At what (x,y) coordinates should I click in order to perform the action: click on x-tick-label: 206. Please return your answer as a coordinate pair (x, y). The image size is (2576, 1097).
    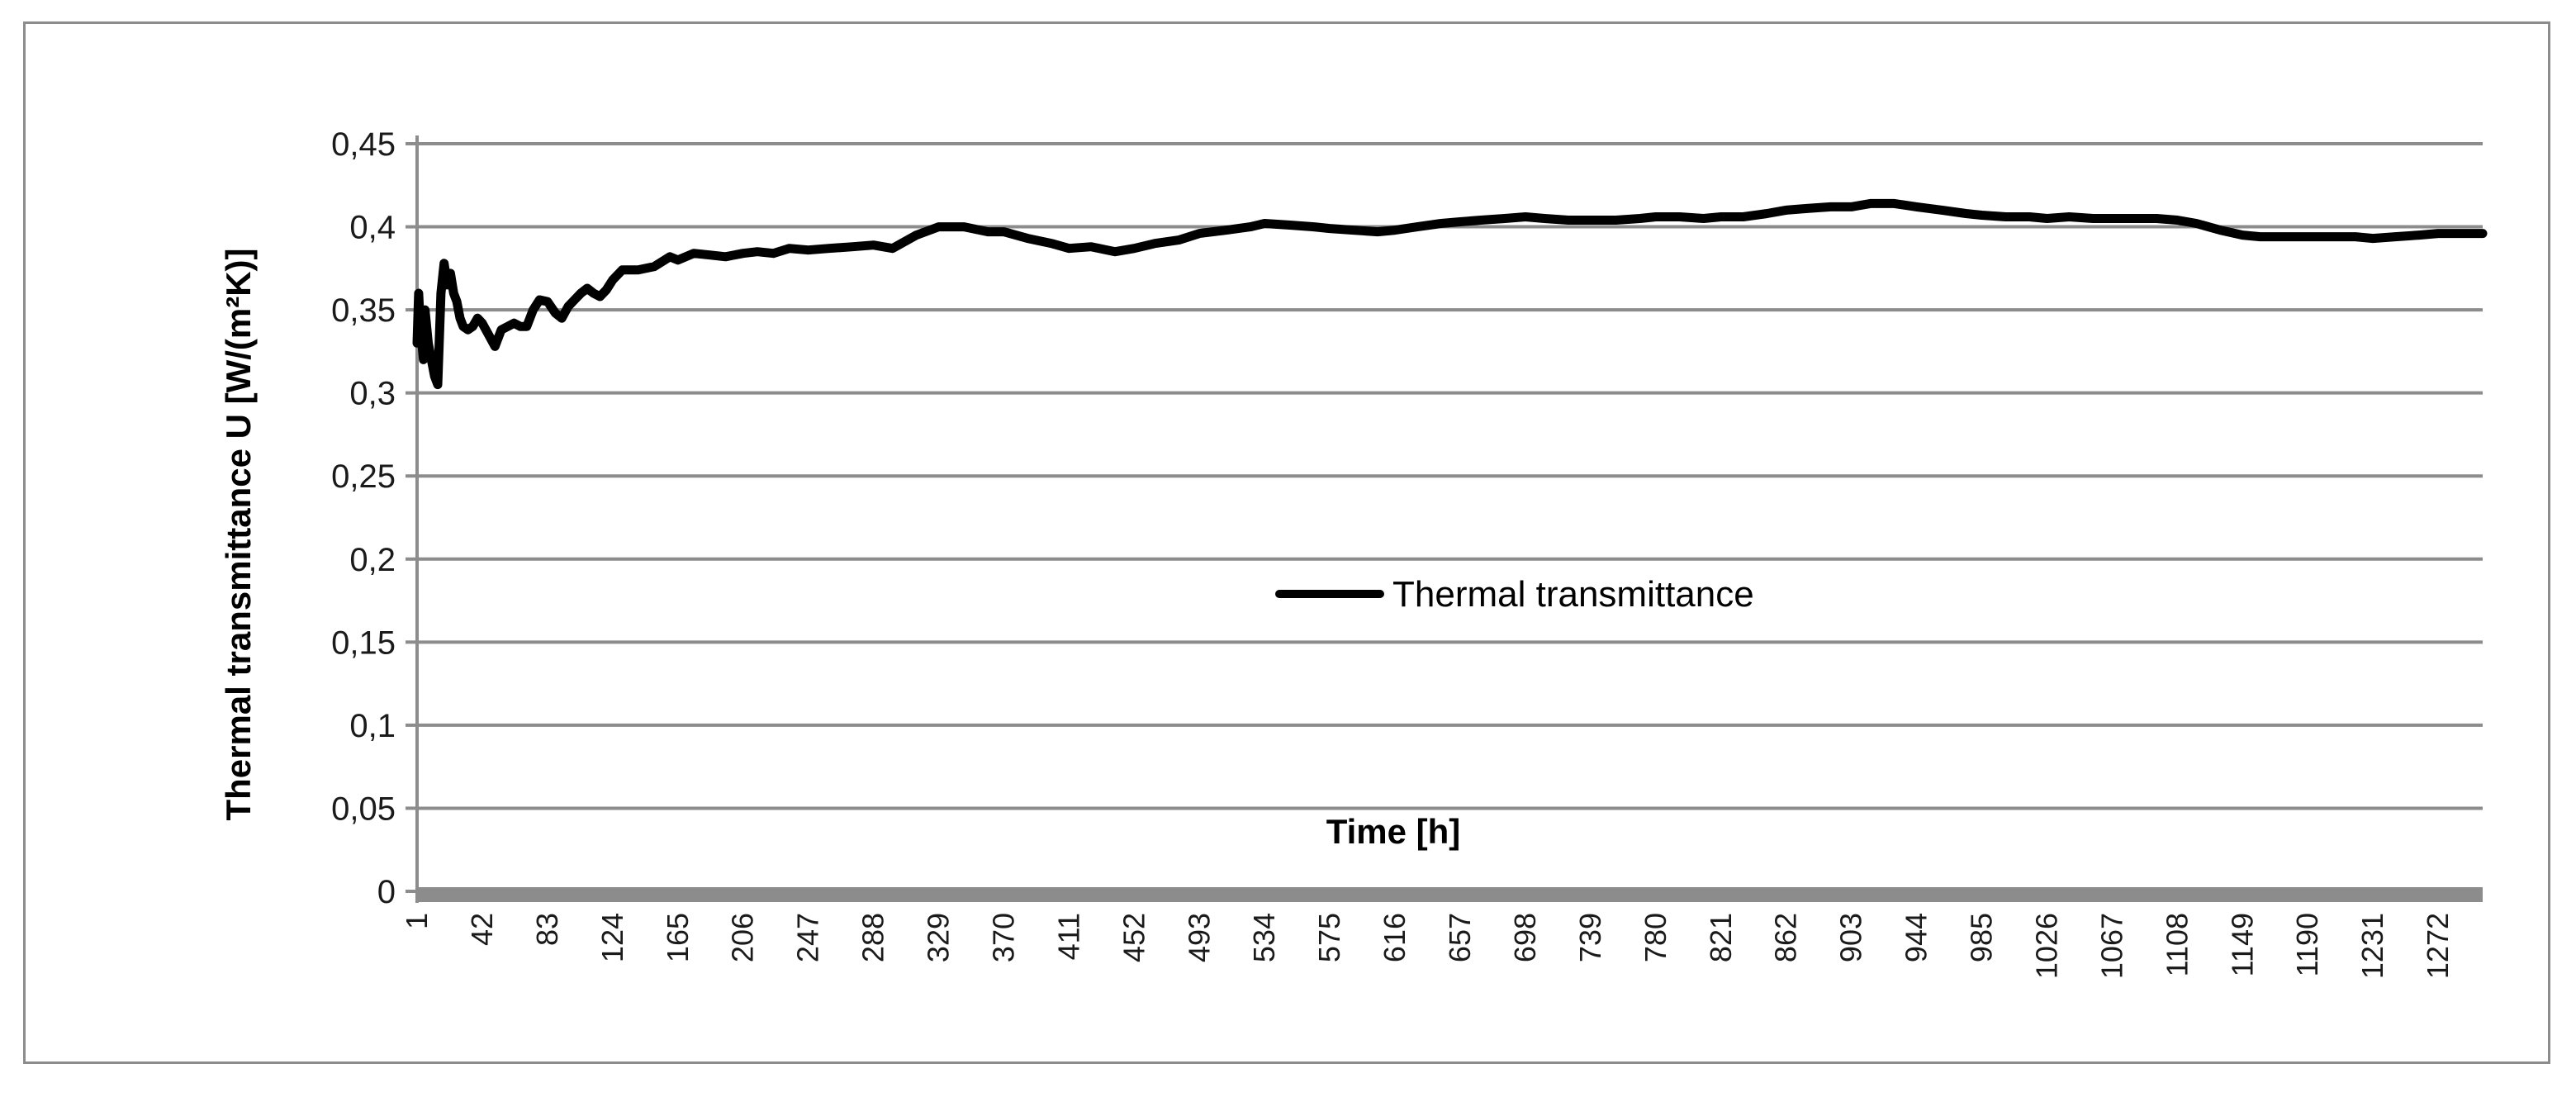
    Looking at the image, I should click on (743, 937).